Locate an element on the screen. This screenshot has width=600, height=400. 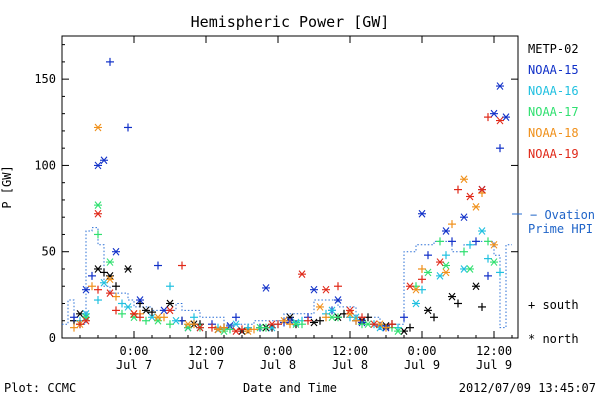
legend-south: + south is located at coordinates (553, 305).